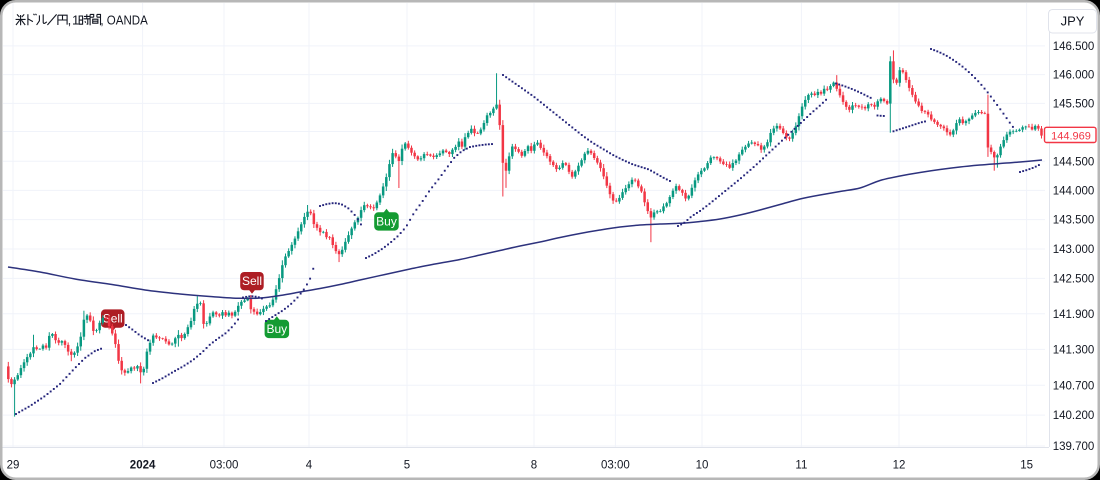  What do you see at coordinates (899, 466) in the screenshot?
I see `svg-text: 12` at bounding box center [899, 466].